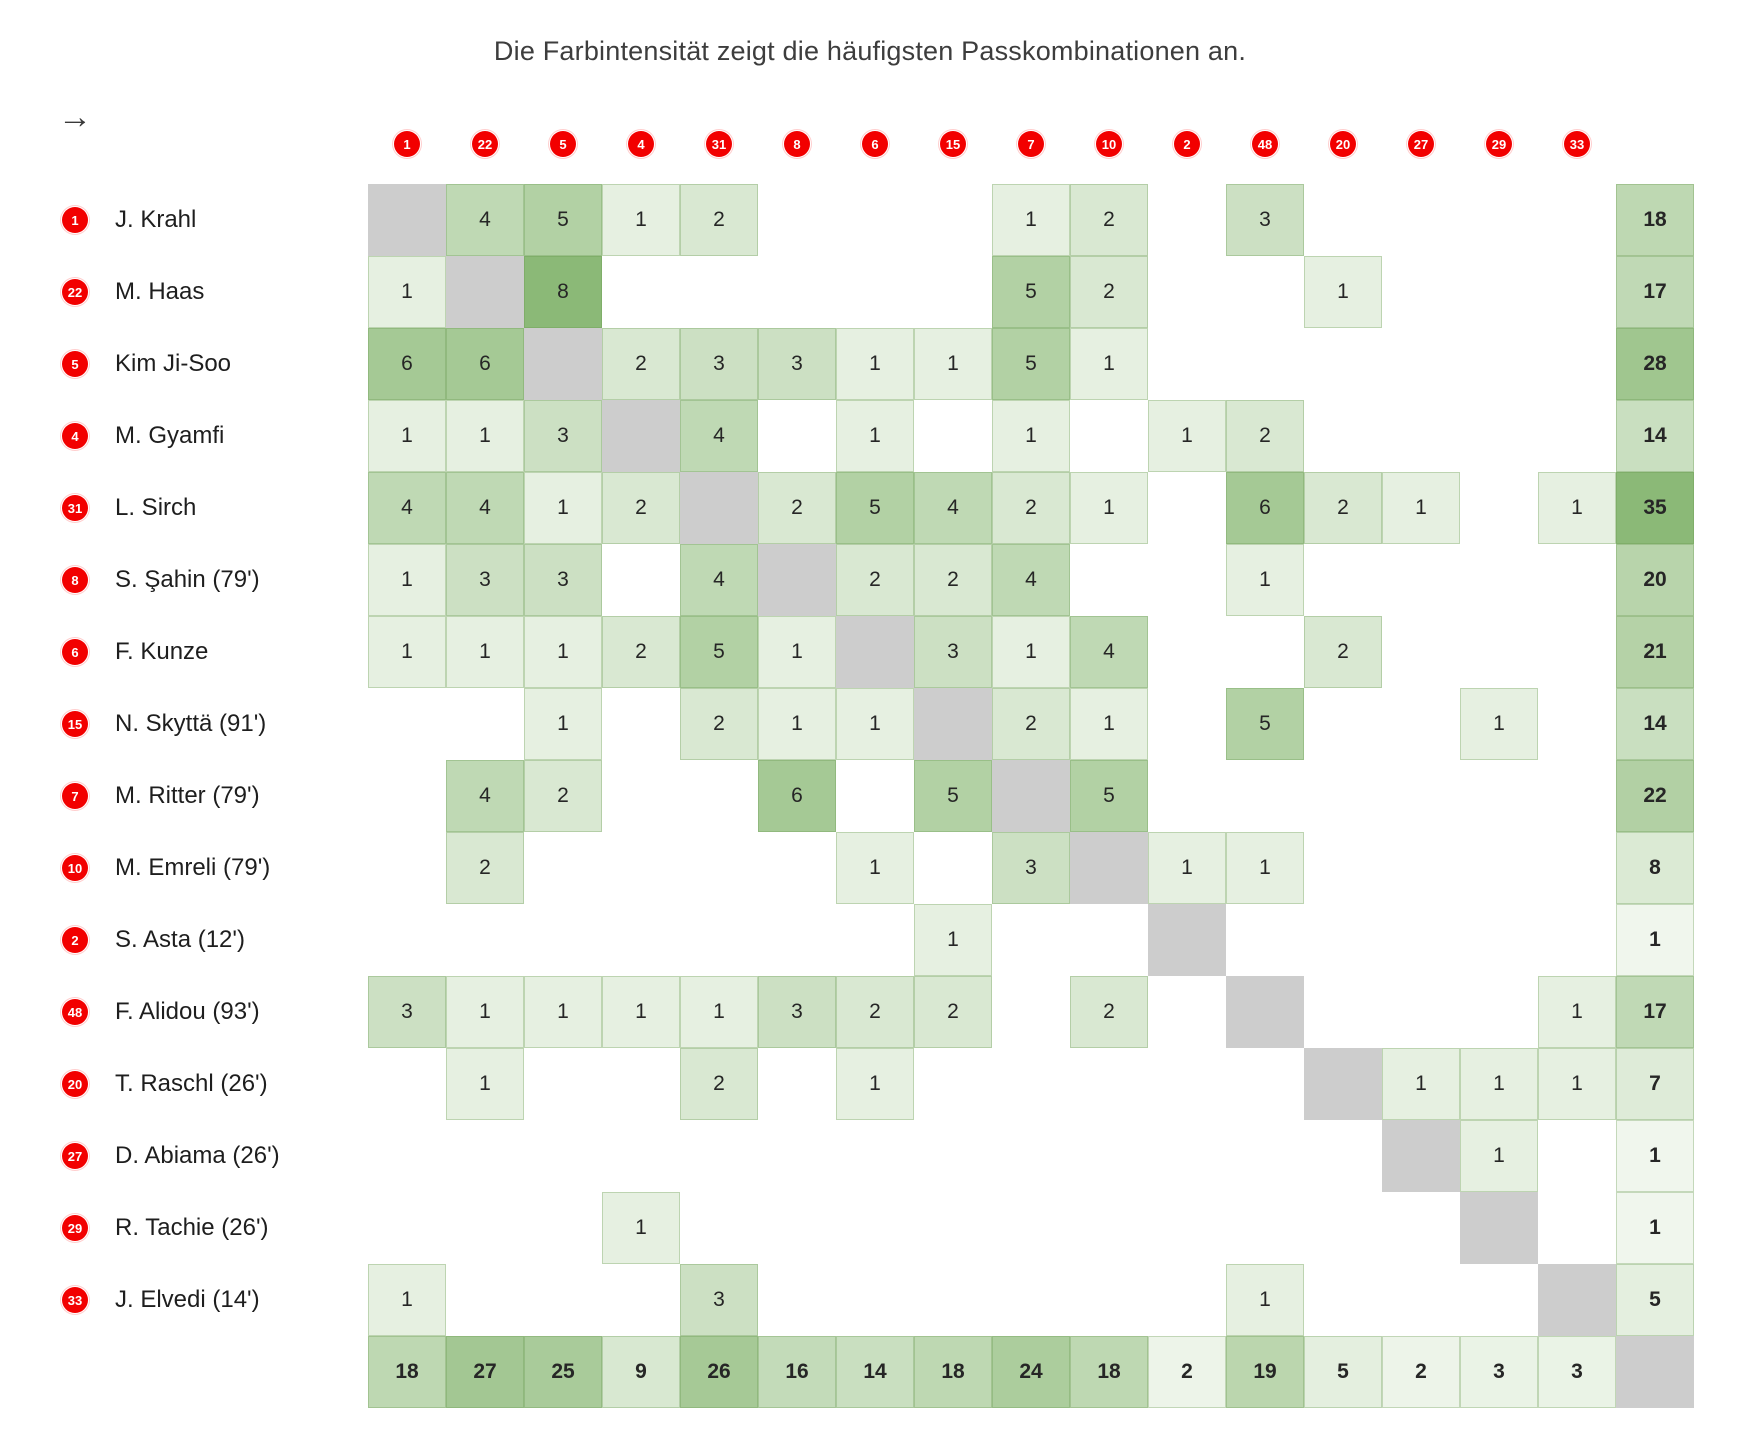  I want to click on row-total-cell: 20, so click(1655, 580).